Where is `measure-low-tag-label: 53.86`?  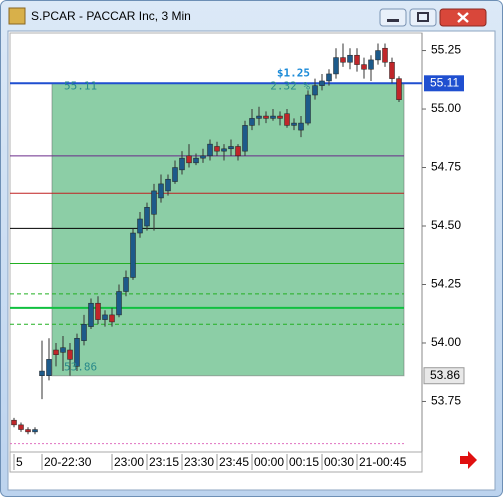 measure-low-tag-label: 53.86 is located at coordinates (445, 375).